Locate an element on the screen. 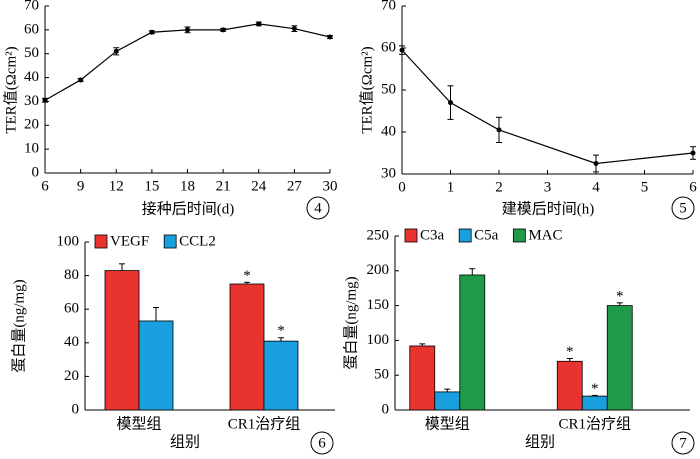 This screenshot has width=700, height=459. panel-label: 6 is located at coordinates (322, 443).